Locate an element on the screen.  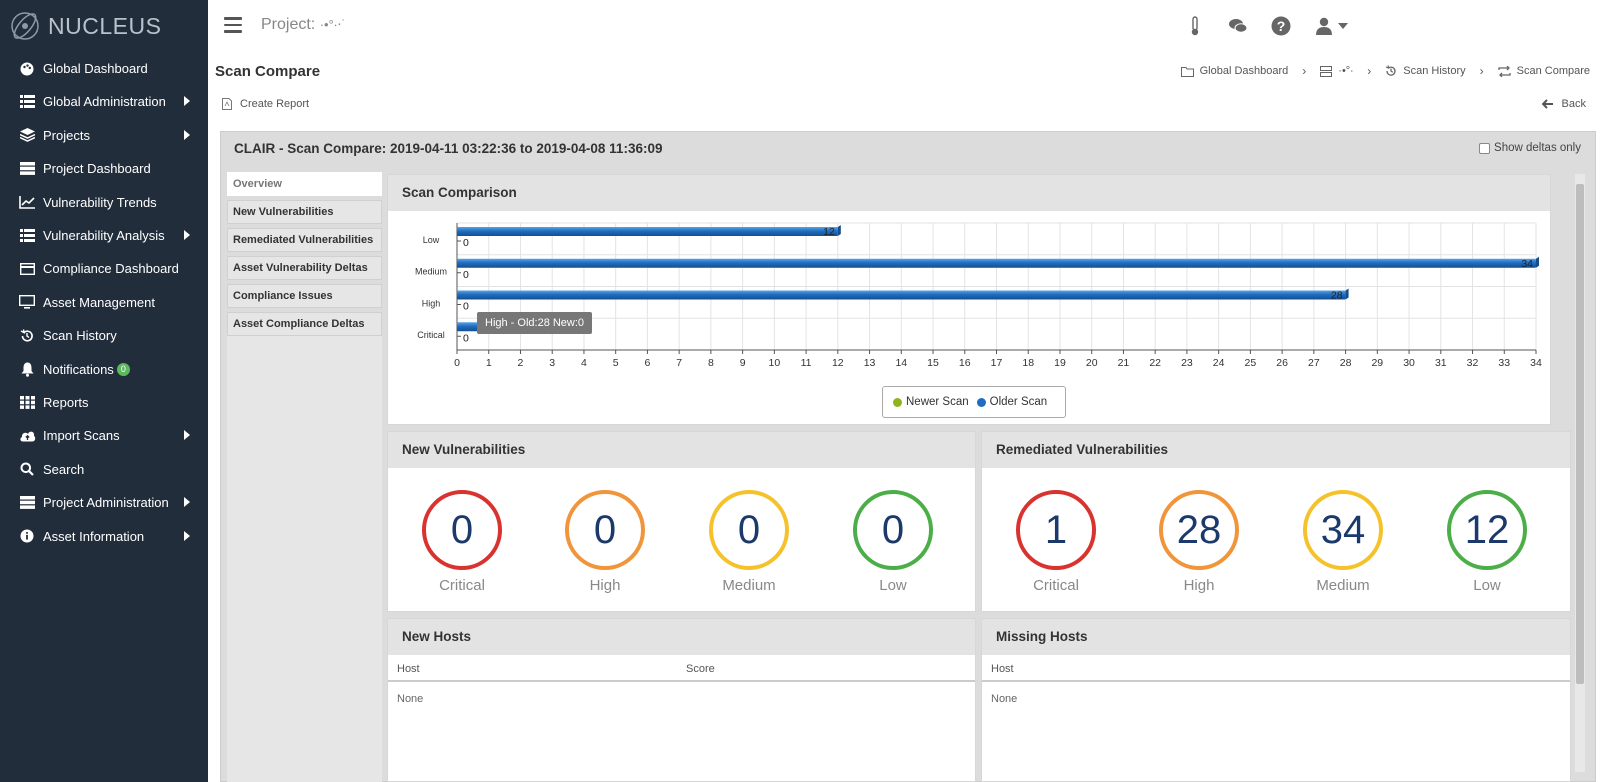
tab-new-vulnerabilities: New Vulnerabilities is located at coordinates (304, 212).